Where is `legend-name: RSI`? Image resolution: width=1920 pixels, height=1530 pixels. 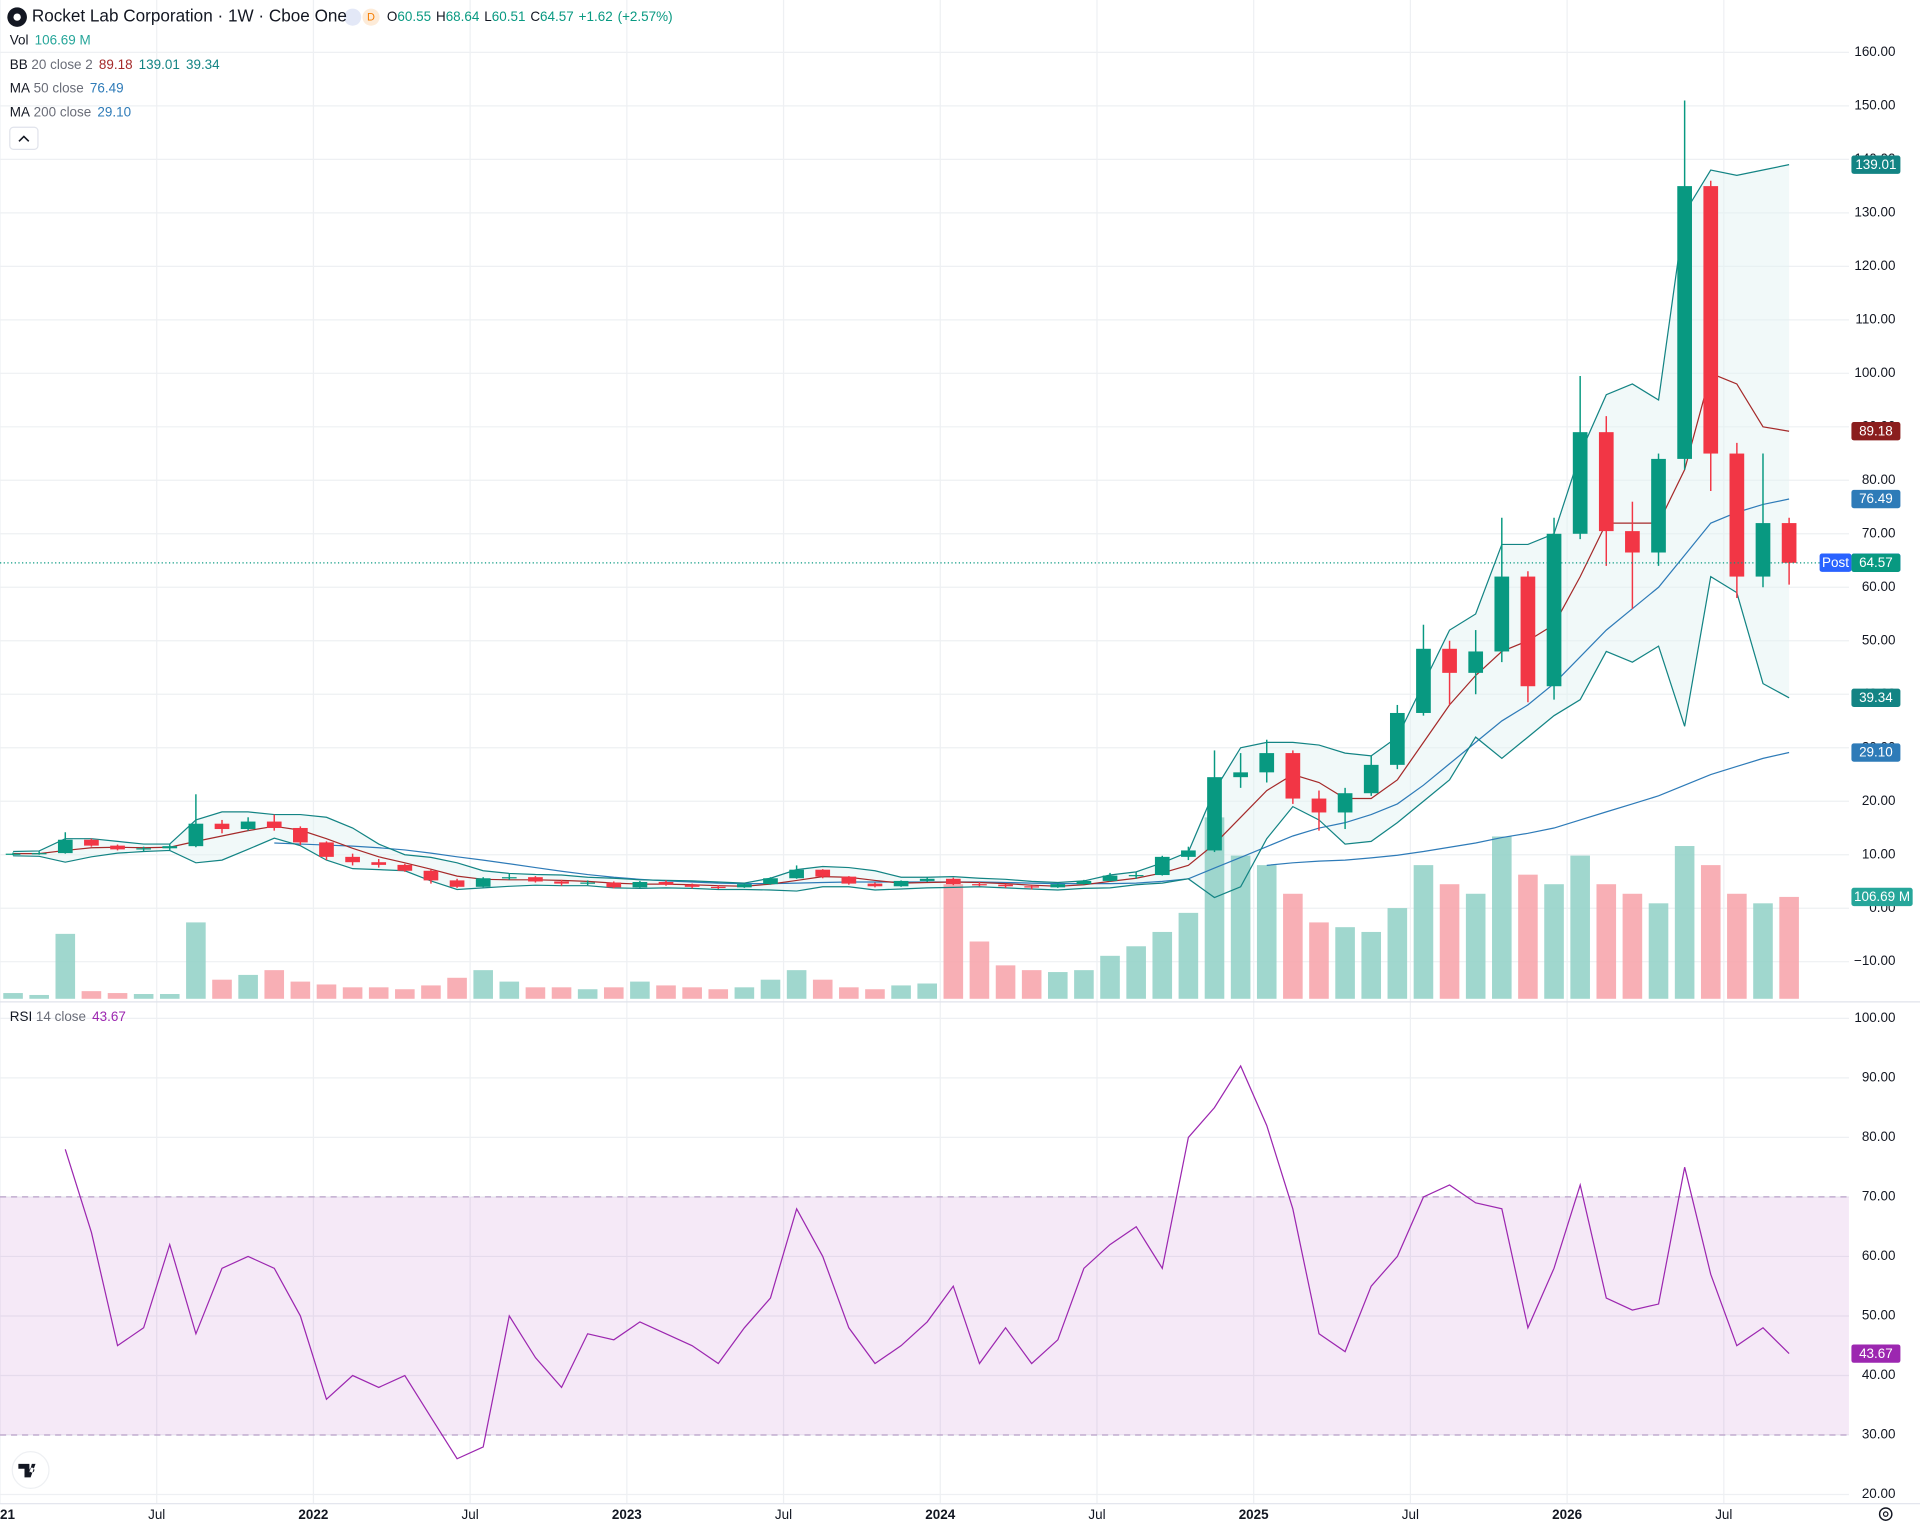 legend-name: RSI is located at coordinates (21, 1016).